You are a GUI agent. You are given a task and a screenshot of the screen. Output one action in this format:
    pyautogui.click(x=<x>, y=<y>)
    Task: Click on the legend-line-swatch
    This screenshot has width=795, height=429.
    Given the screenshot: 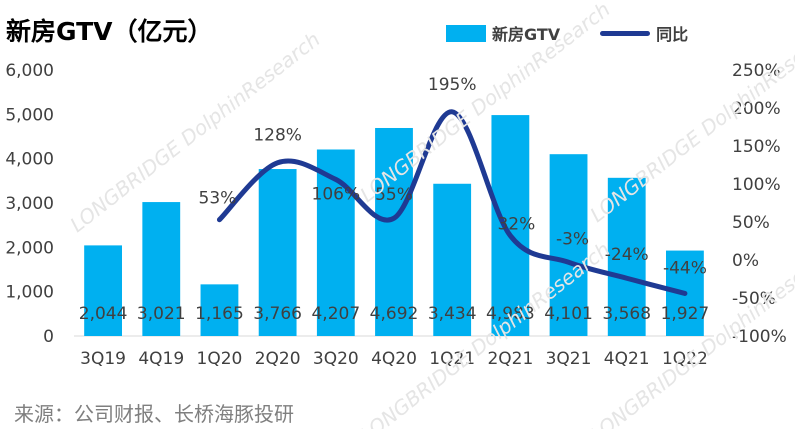 What is the action you would take?
    pyautogui.click(x=625, y=33)
    